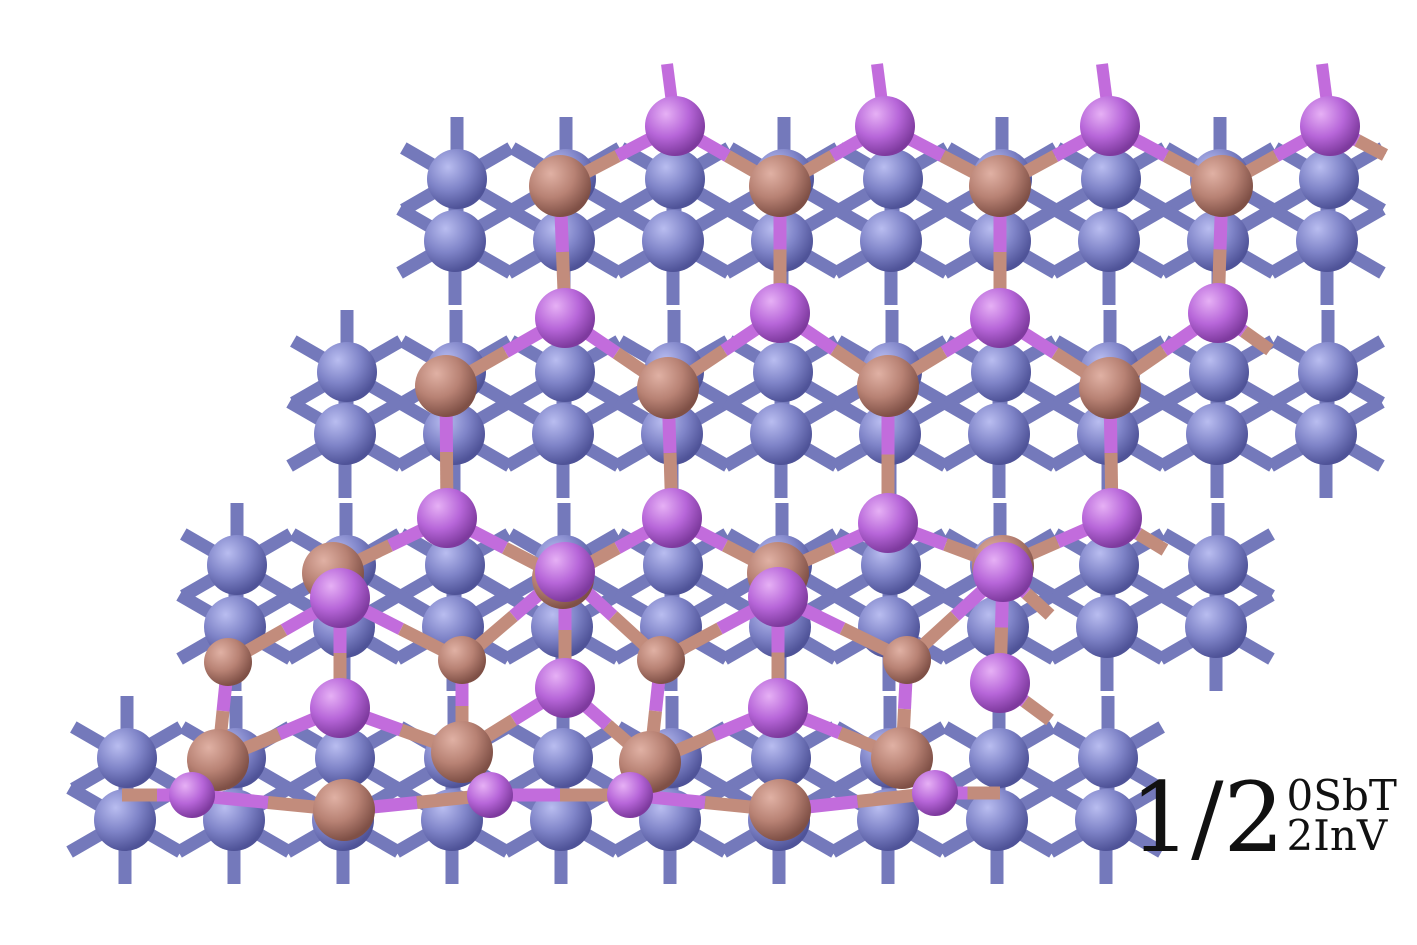 The image size is (1417, 945). I want to click on label-superscript: 0SbT, so click(1341, 795).